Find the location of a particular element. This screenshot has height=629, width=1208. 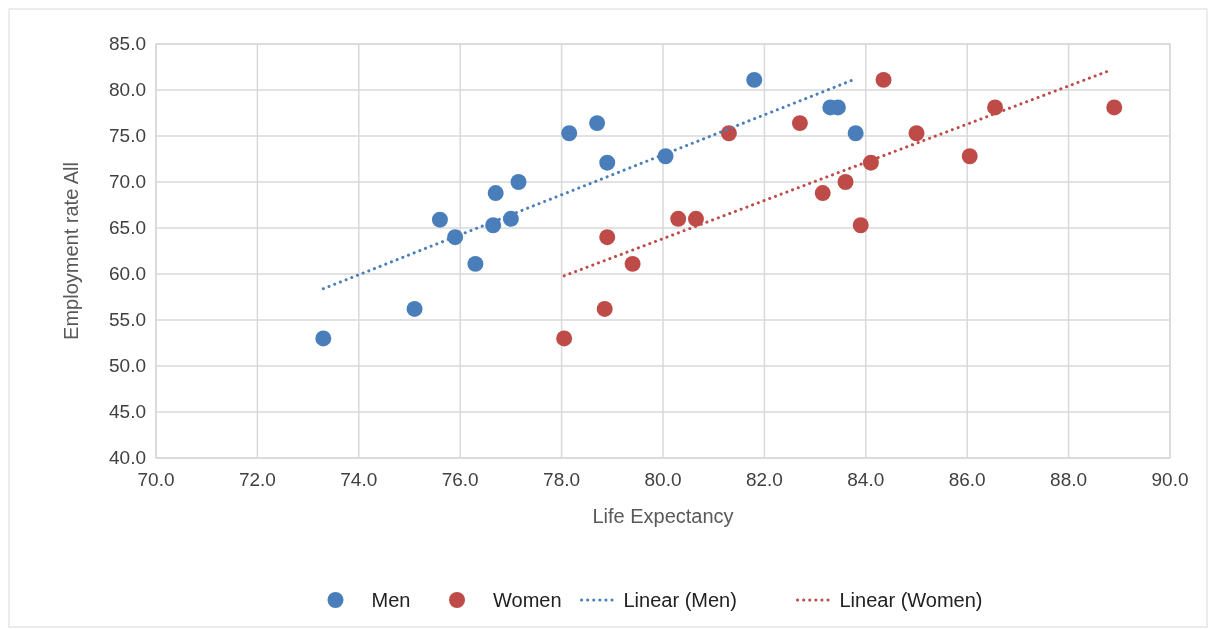

x-tick-label: 76.0 is located at coordinates (460, 479).